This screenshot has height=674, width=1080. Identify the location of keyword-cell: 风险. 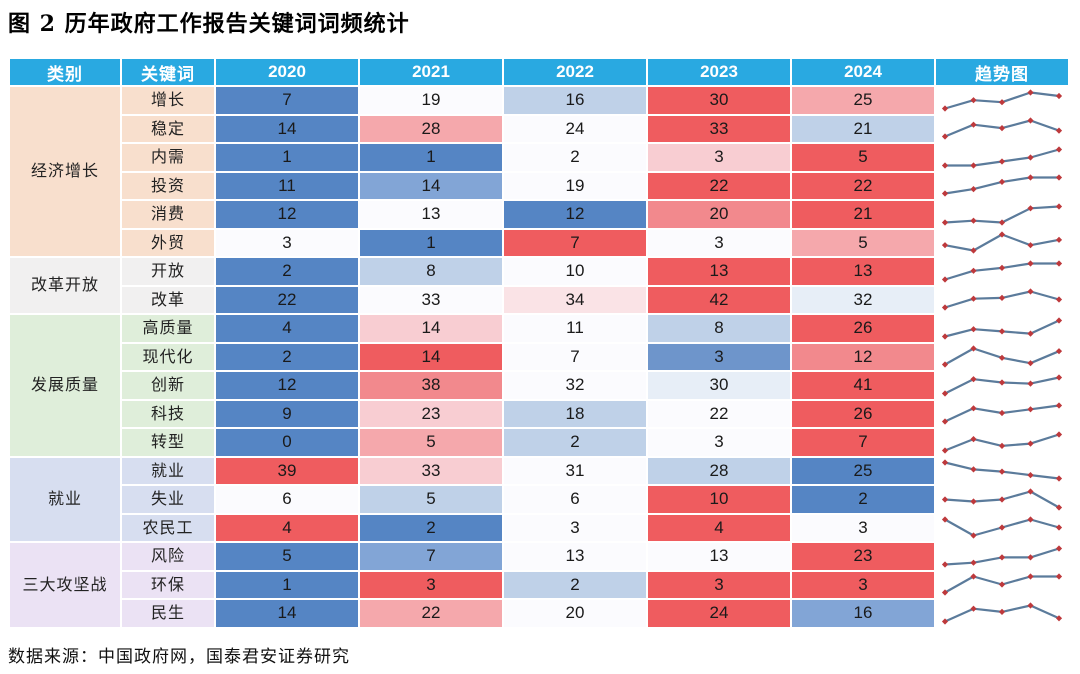
(168, 556).